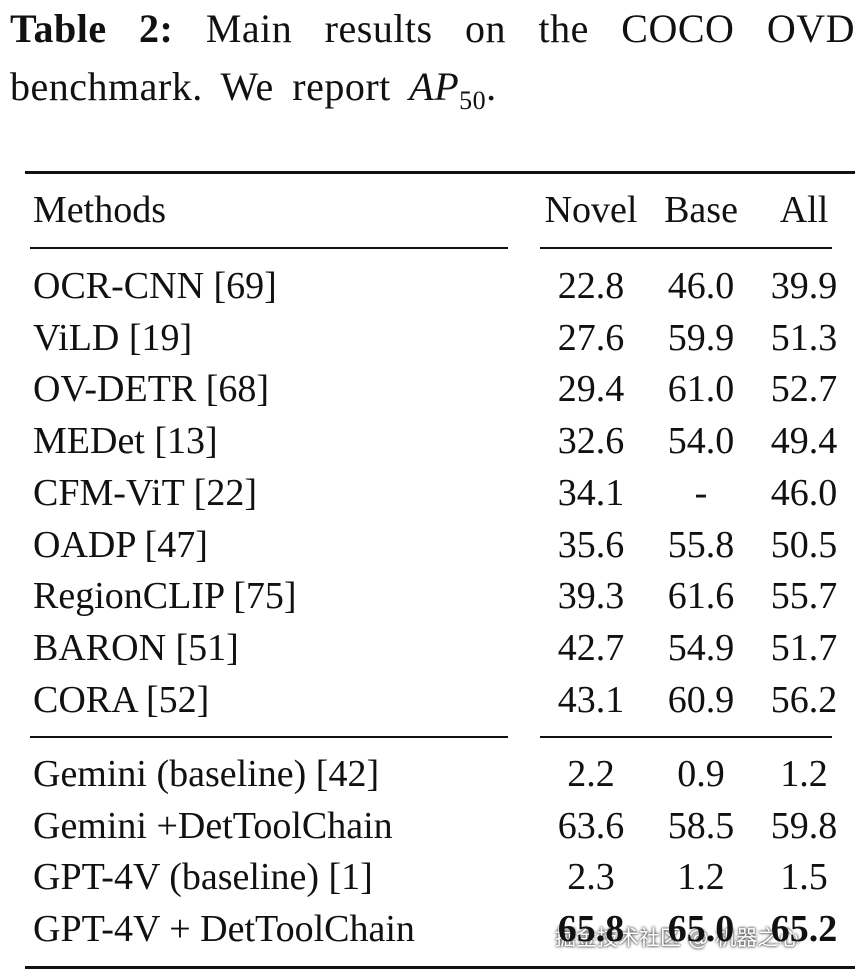 The height and width of the screenshot is (979, 867). What do you see at coordinates (701, 929) in the screenshot?
I see `value-cell: 65.0` at bounding box center [701, 929].